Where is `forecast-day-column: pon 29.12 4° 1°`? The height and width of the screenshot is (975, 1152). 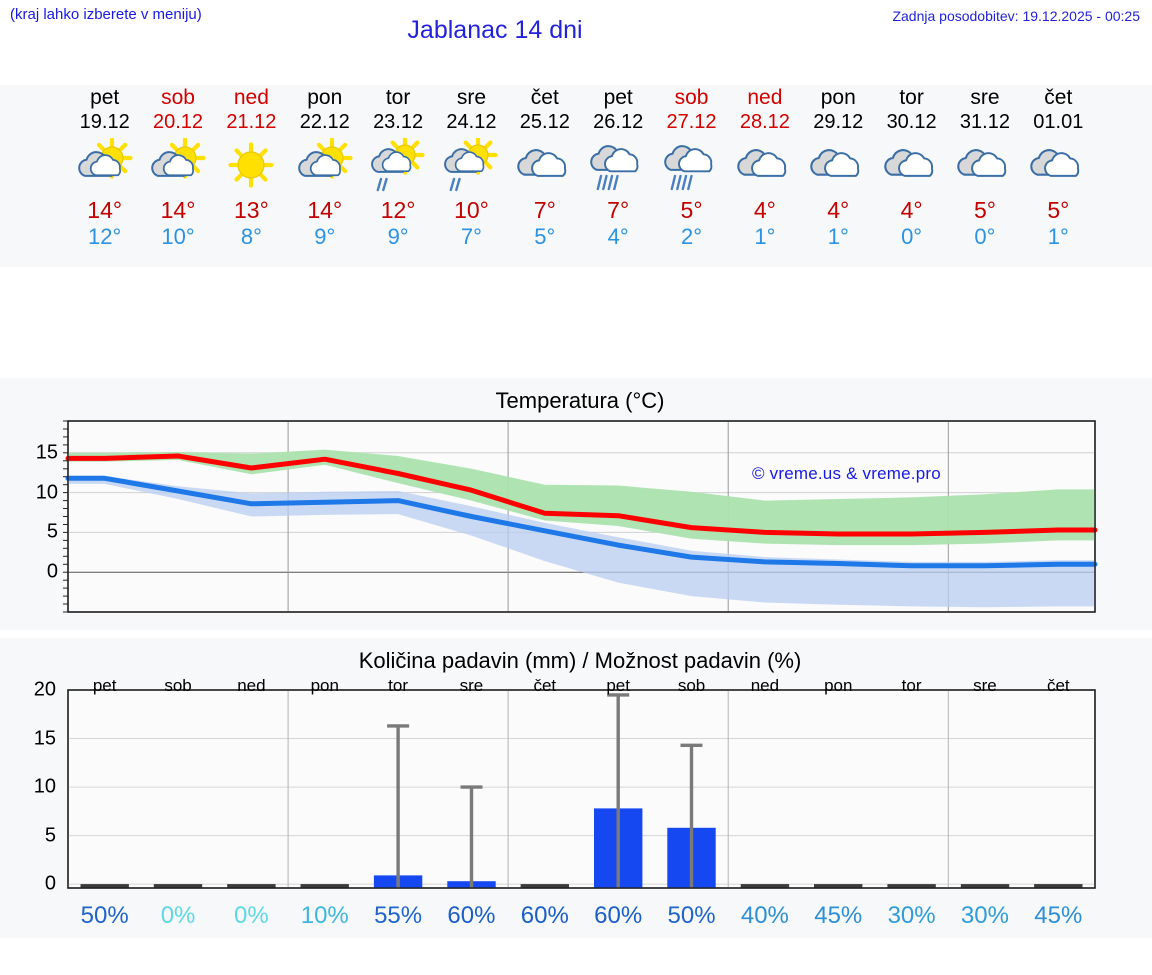
forecast-day-column: pon 29.12 4° 1° is located at coordinates (838, 167).